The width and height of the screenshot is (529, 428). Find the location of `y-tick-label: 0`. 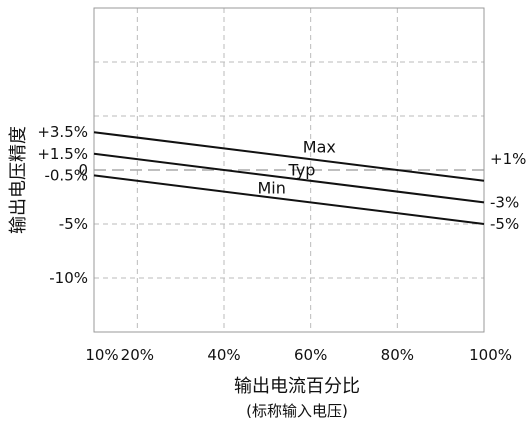

y-tick-label: 0 is located at coordinates (83, 170).